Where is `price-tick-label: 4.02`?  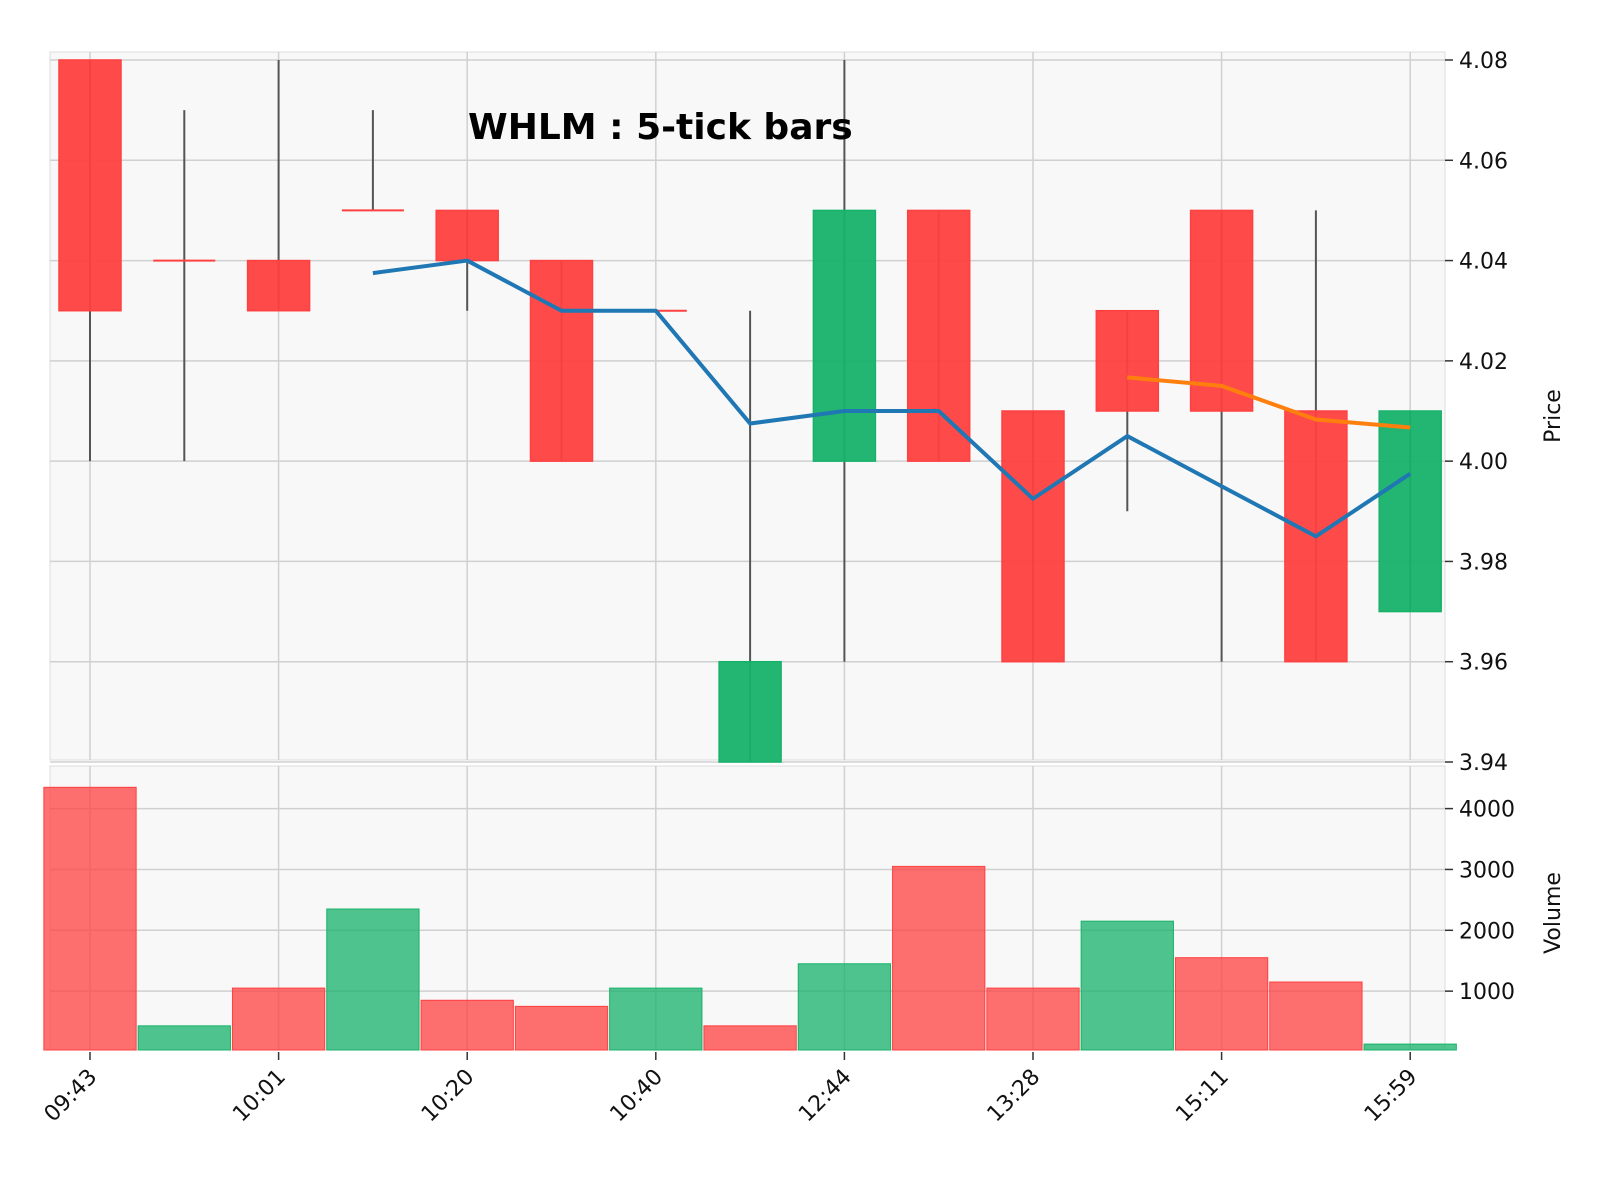
price-tick-label: 4.02 is located at coordinates (1483, 362).